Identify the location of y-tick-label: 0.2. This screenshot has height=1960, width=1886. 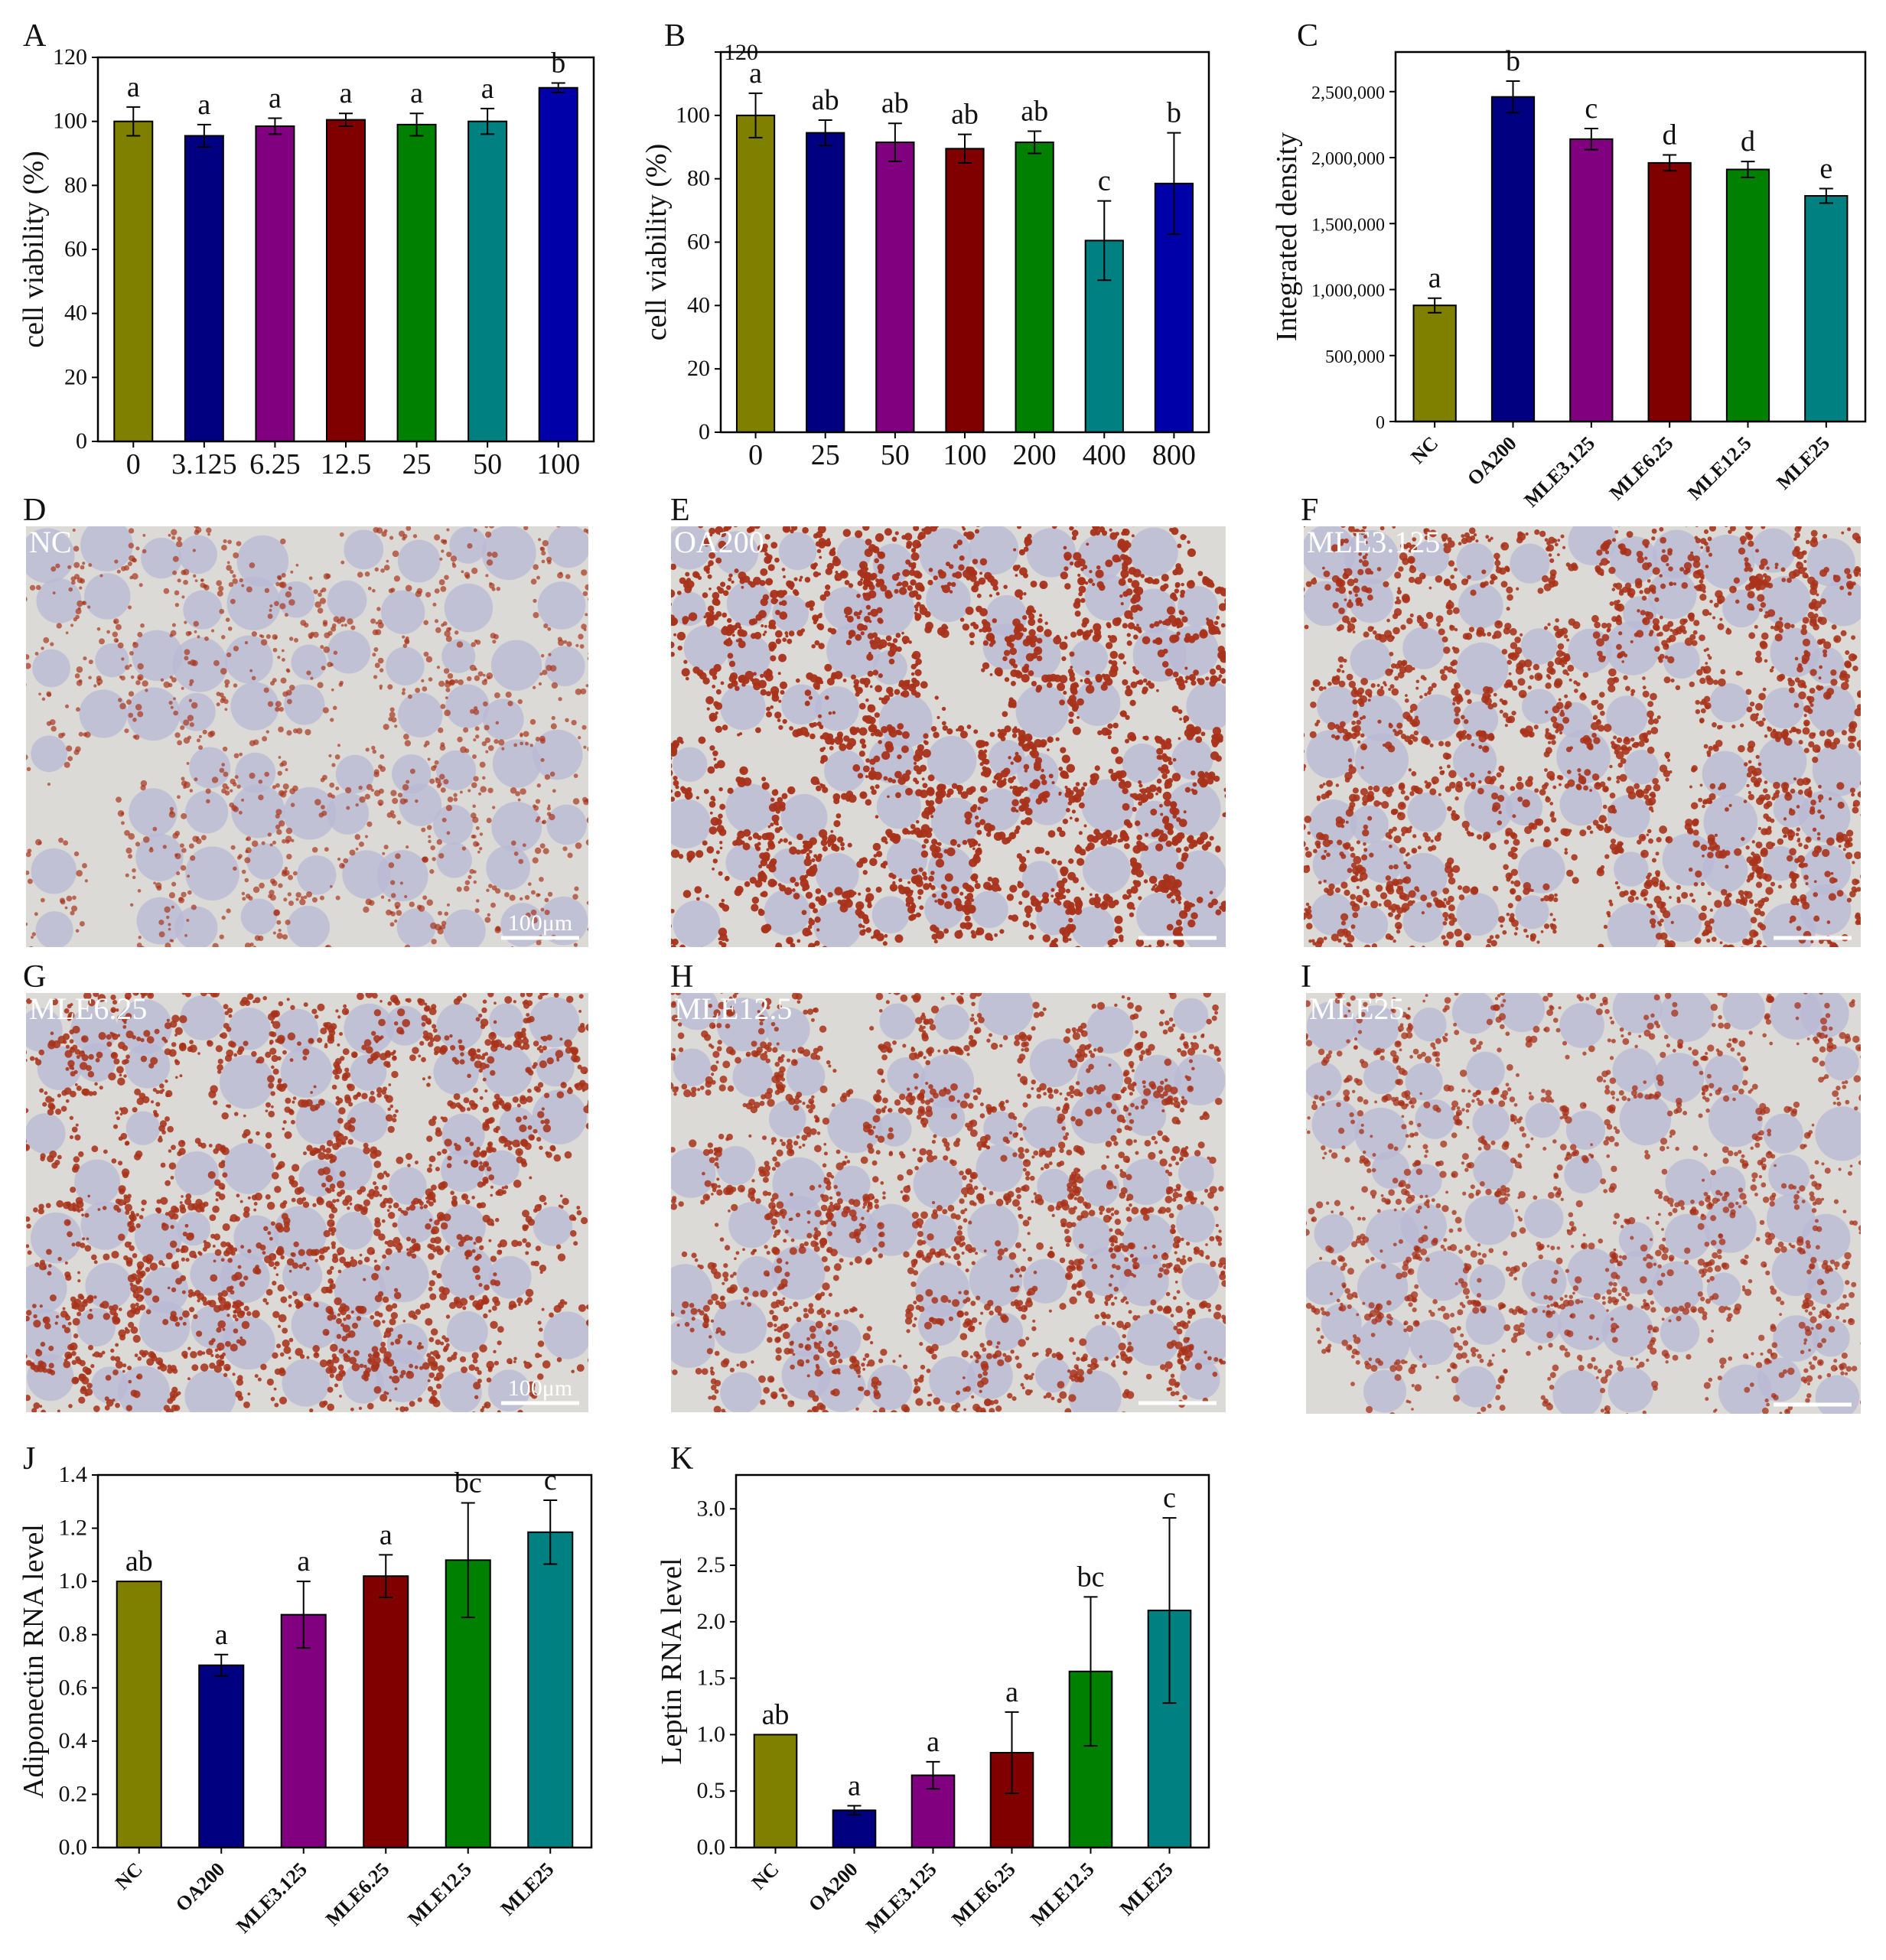
(73, 1793).